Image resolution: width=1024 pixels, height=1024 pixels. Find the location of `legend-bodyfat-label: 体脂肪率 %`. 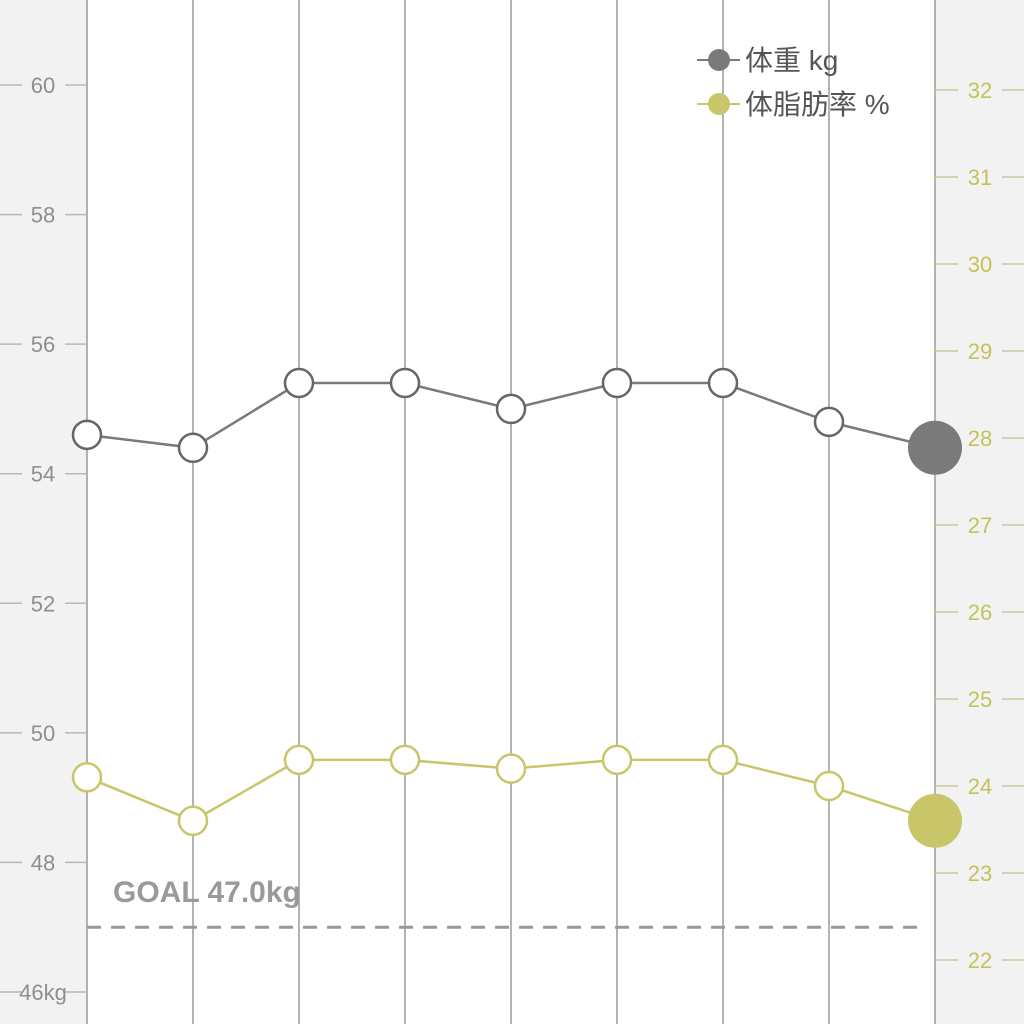

legend-bodyfat-label: 体脂肪率 % is located at coordinates (817, 104).